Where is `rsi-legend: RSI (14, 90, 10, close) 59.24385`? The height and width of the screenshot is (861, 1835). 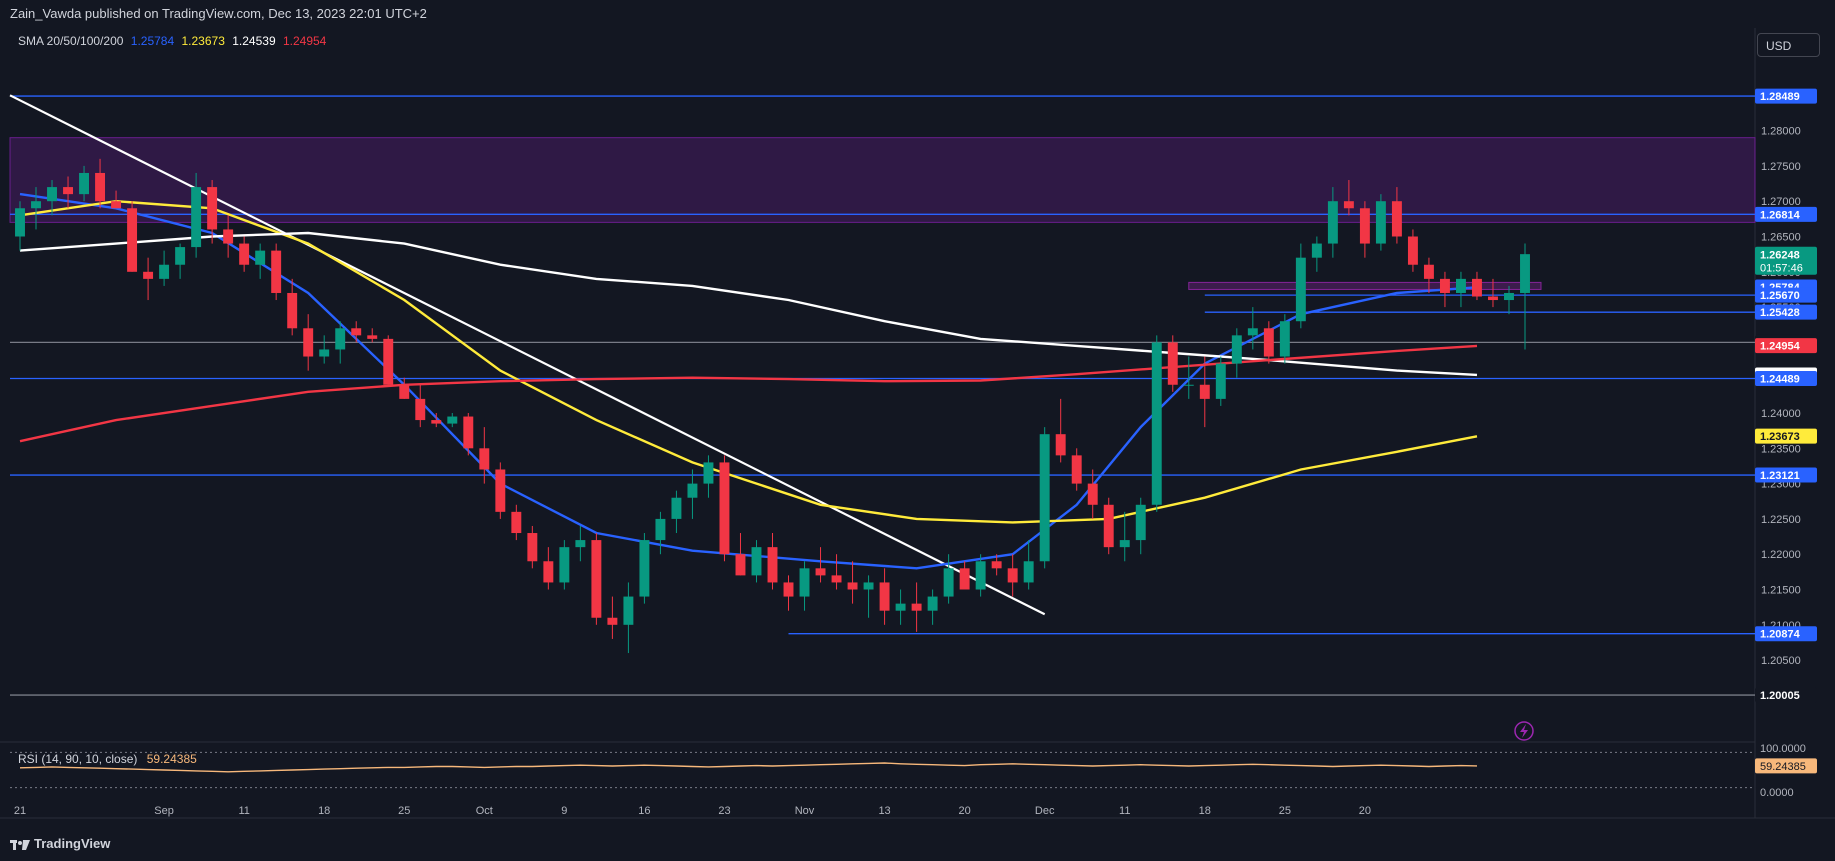 rsi-legend: RSI (14, 90, 10, close) 59.24385 is located at coordinates (107, 759).